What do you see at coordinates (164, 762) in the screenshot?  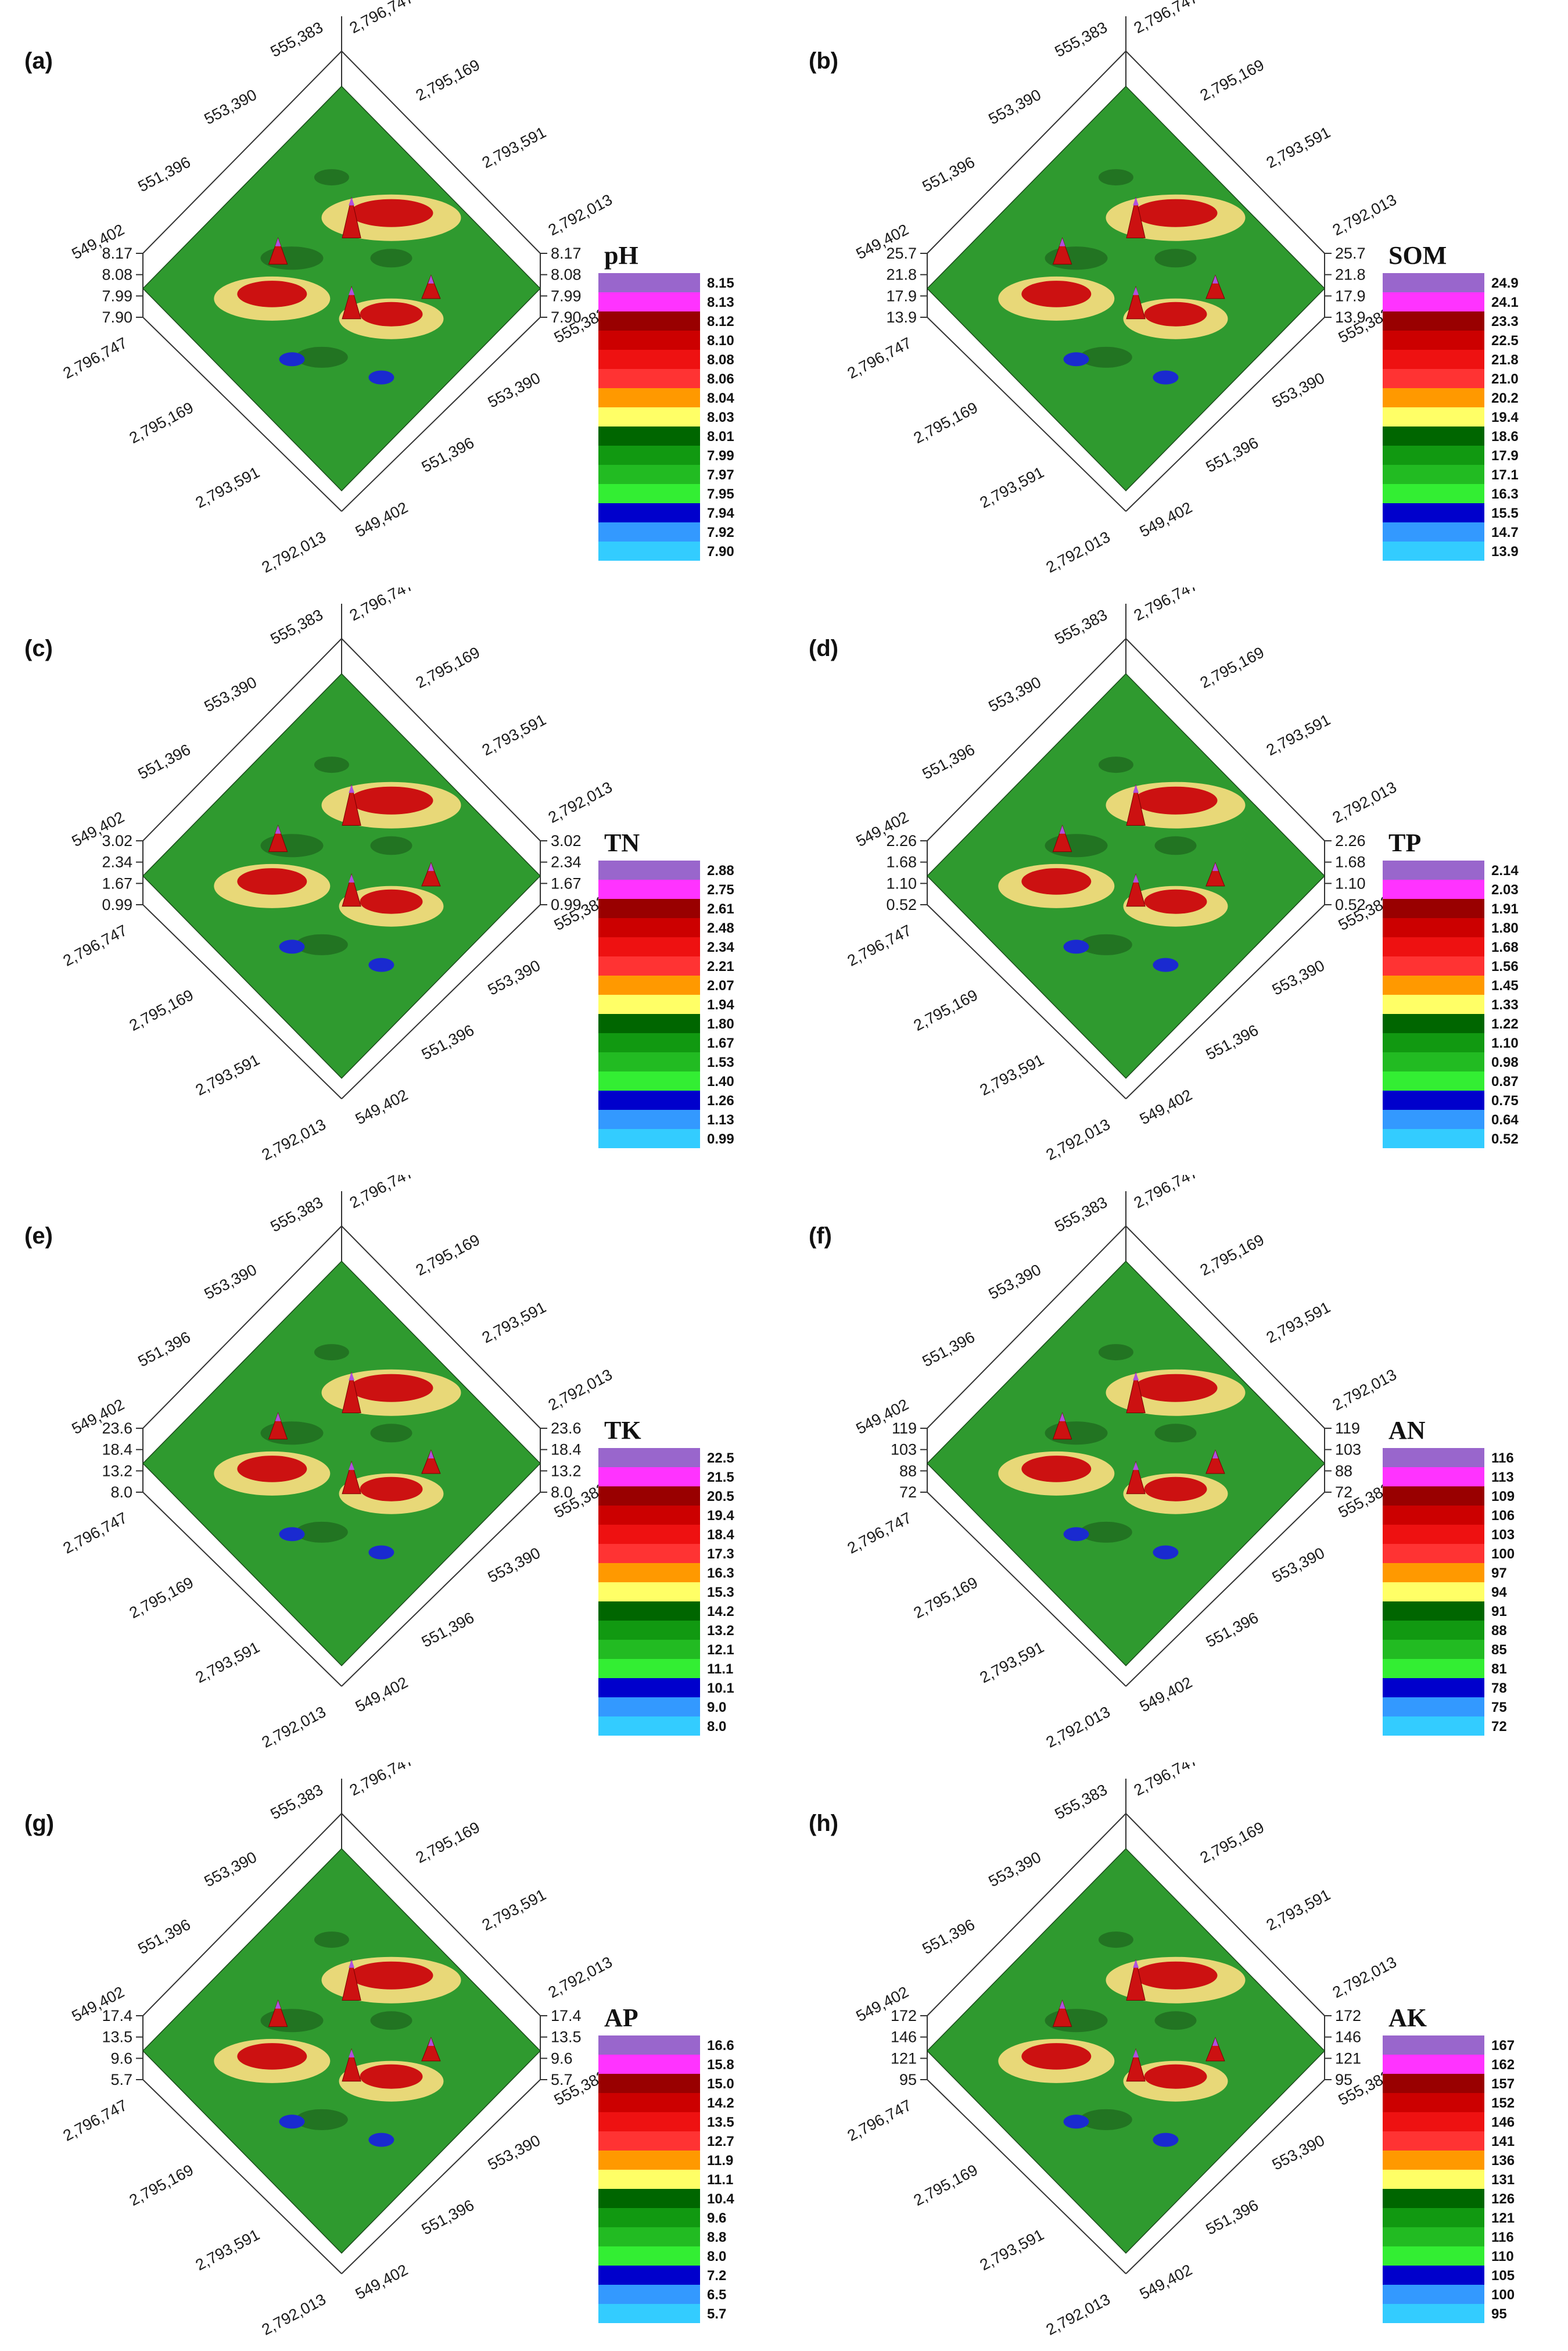 I see `x-tick-label-top: 551,396` at bounding box center [164, 762].